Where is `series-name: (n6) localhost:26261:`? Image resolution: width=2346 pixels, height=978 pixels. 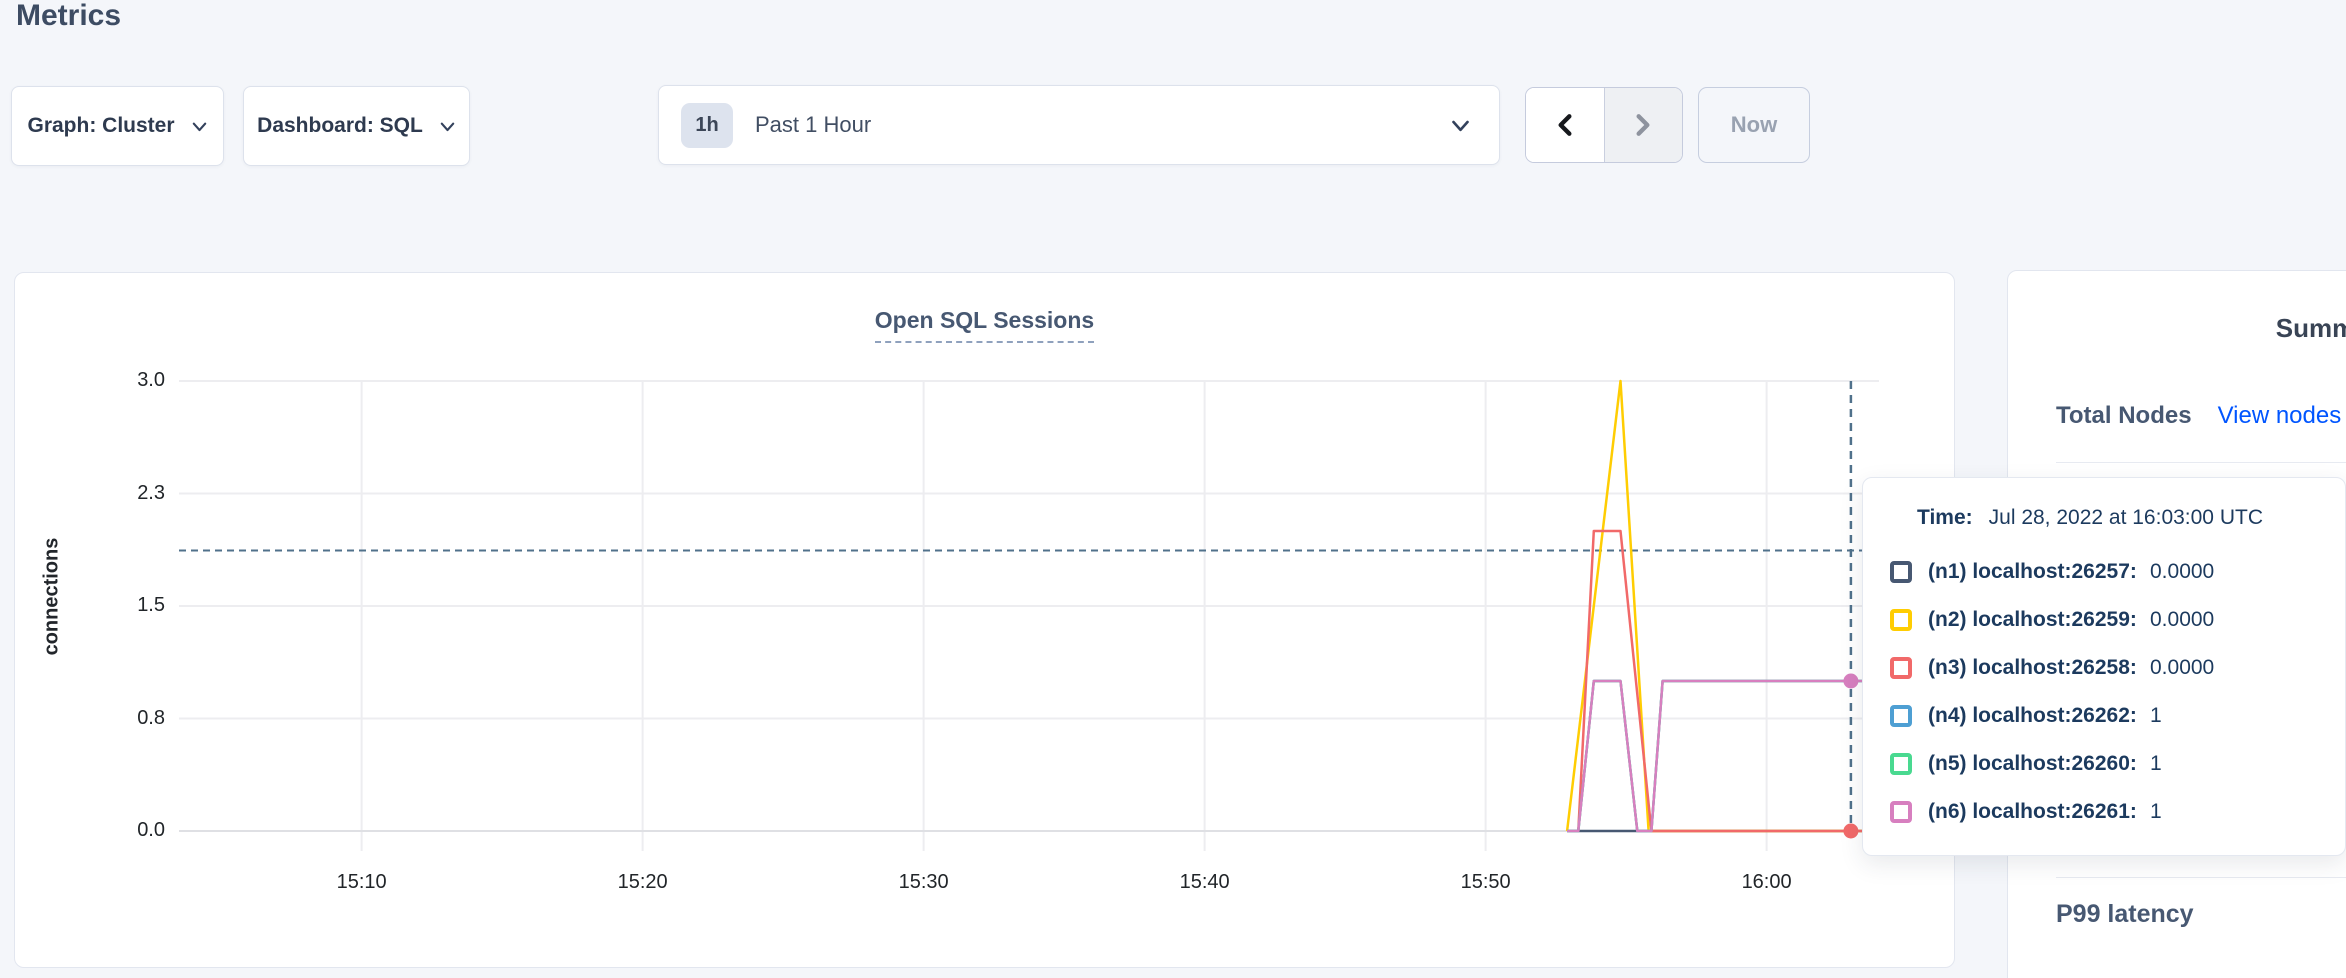 series-name: (n6) localhost:26261: is located at coordinates (2032, 811).